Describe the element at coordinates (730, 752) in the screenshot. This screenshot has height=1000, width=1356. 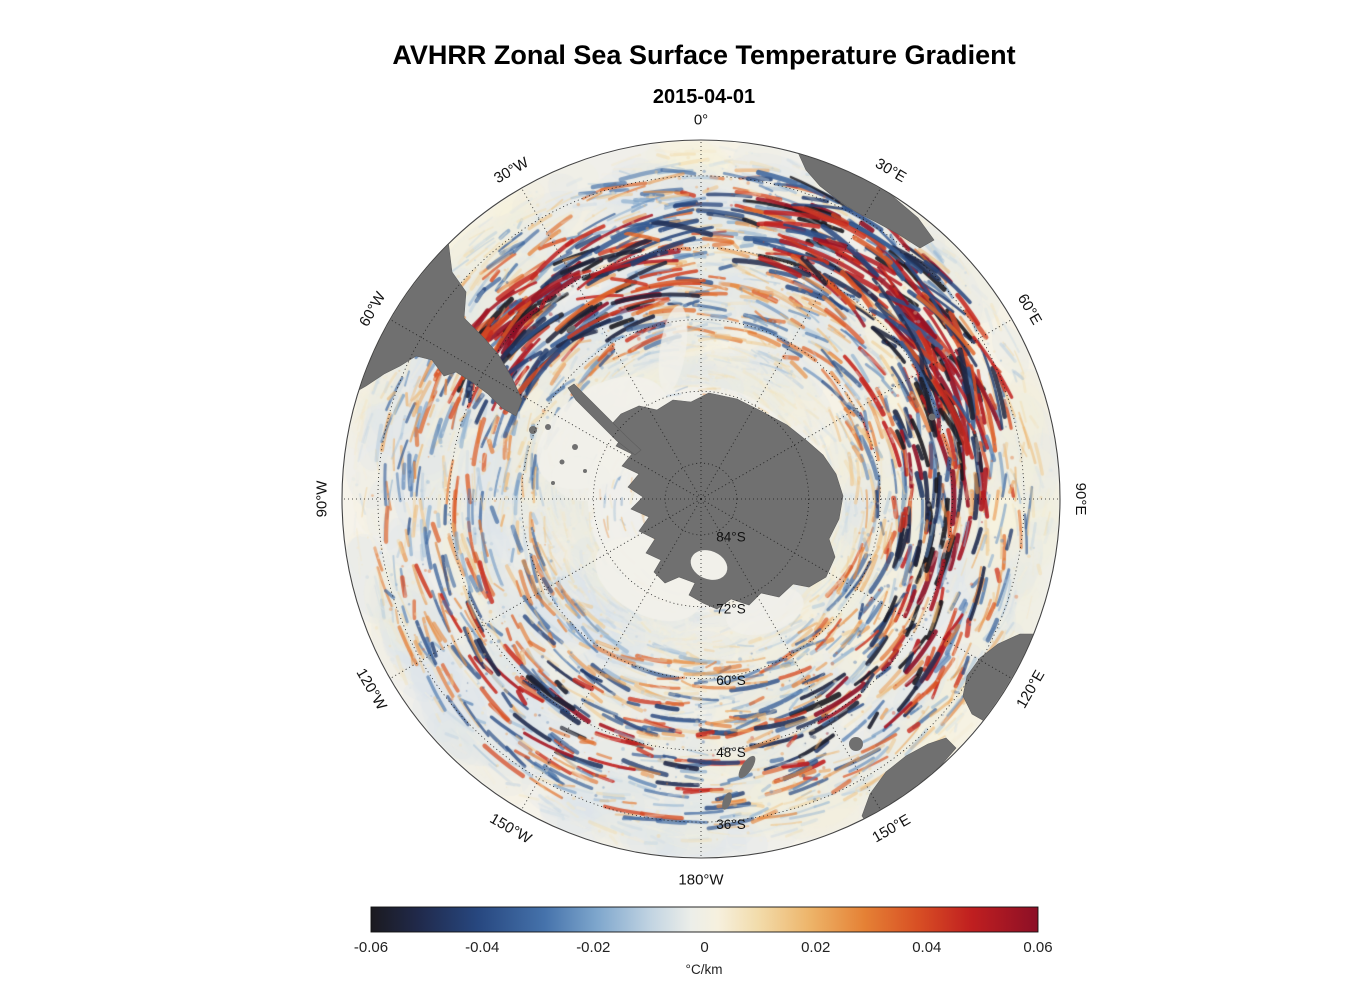
I see `parallel-label: 48°S` at that location.